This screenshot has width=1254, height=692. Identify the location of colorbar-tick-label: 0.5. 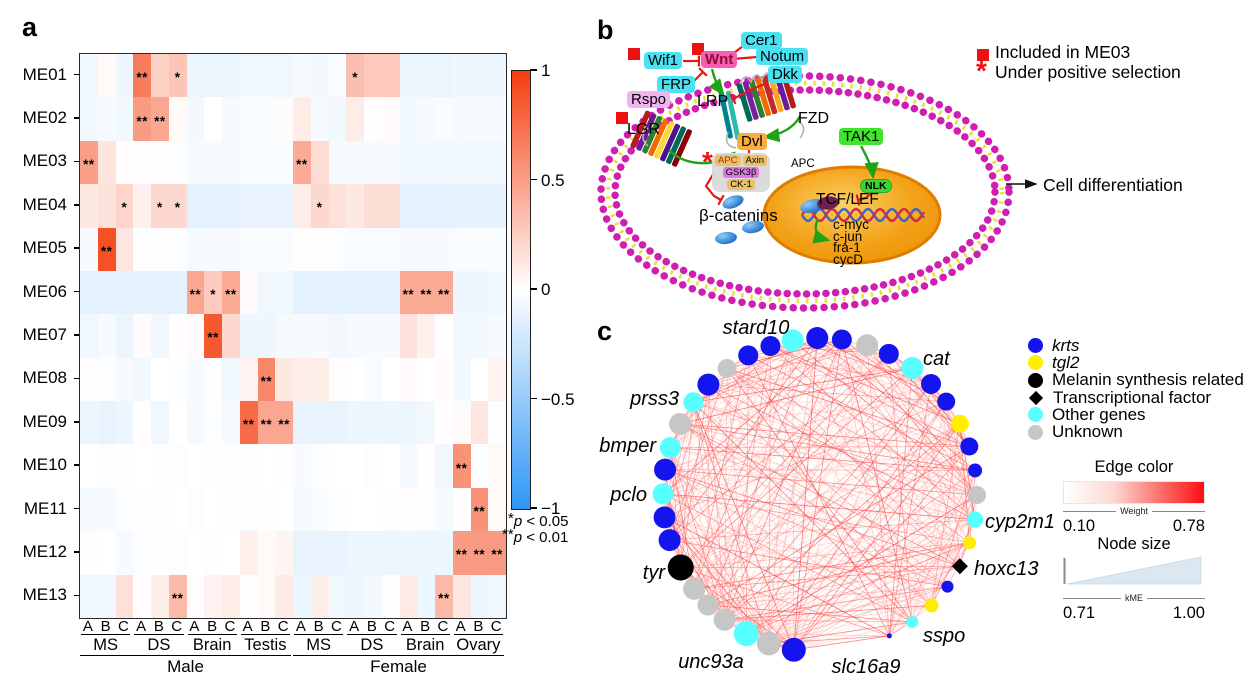
(553, 180).